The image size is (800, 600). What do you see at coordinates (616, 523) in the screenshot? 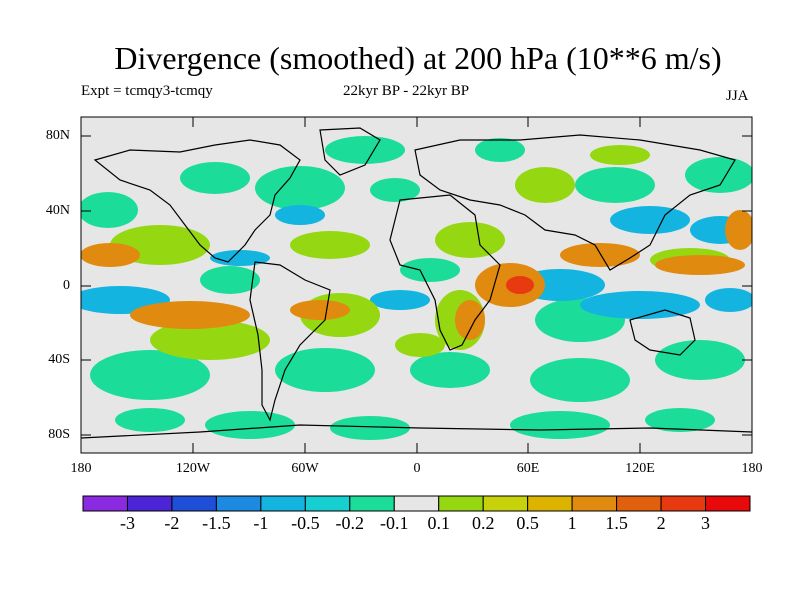
I see `colorbar-label: 1.5` at bounding box center [616, 523].